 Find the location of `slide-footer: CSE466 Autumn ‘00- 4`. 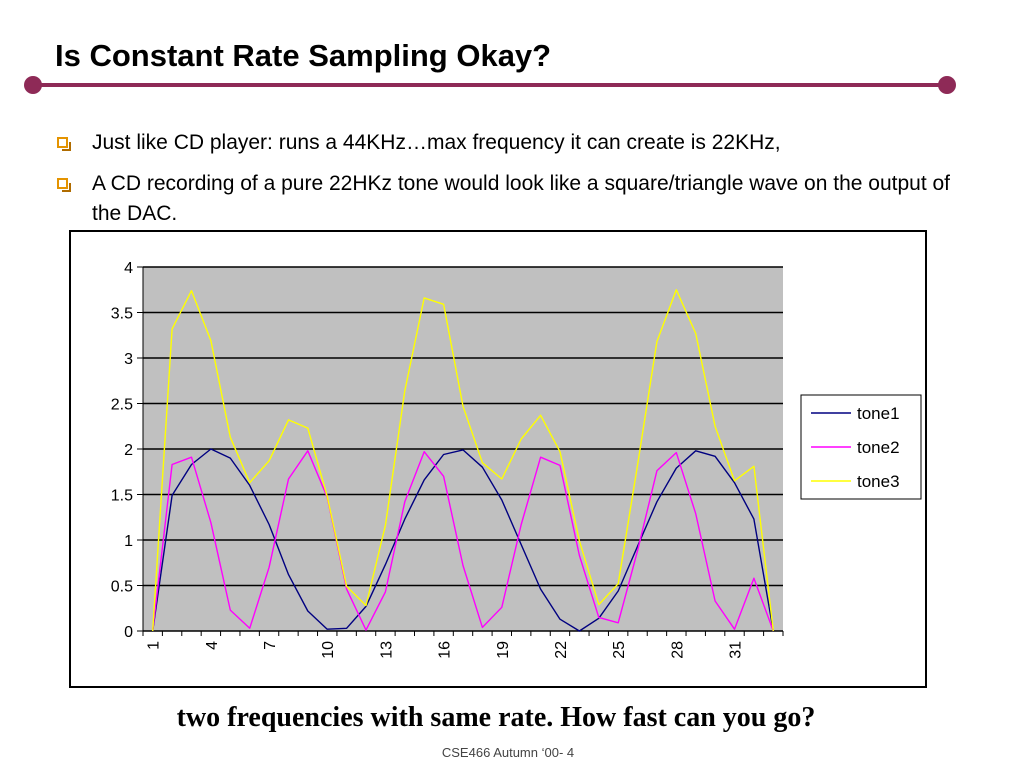

slide-footer: CSE466 Autumn ‘00- 4 is located at coordinates (508, 752).